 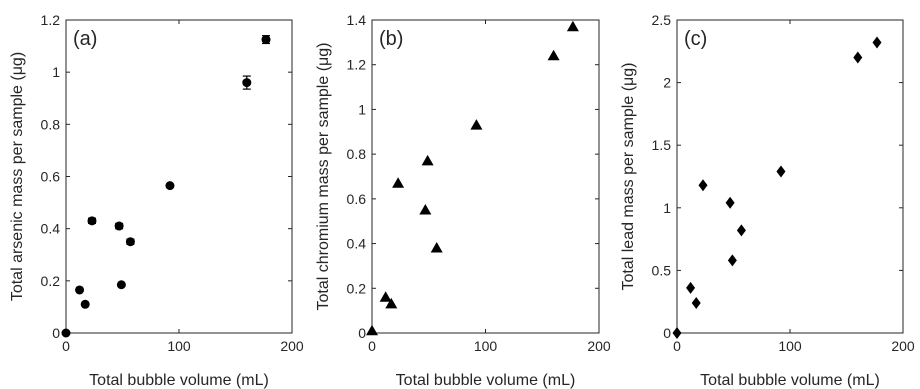 I want to click on y-axis-label: Total lead mass per sample (μg), so click(x=628, y=177).